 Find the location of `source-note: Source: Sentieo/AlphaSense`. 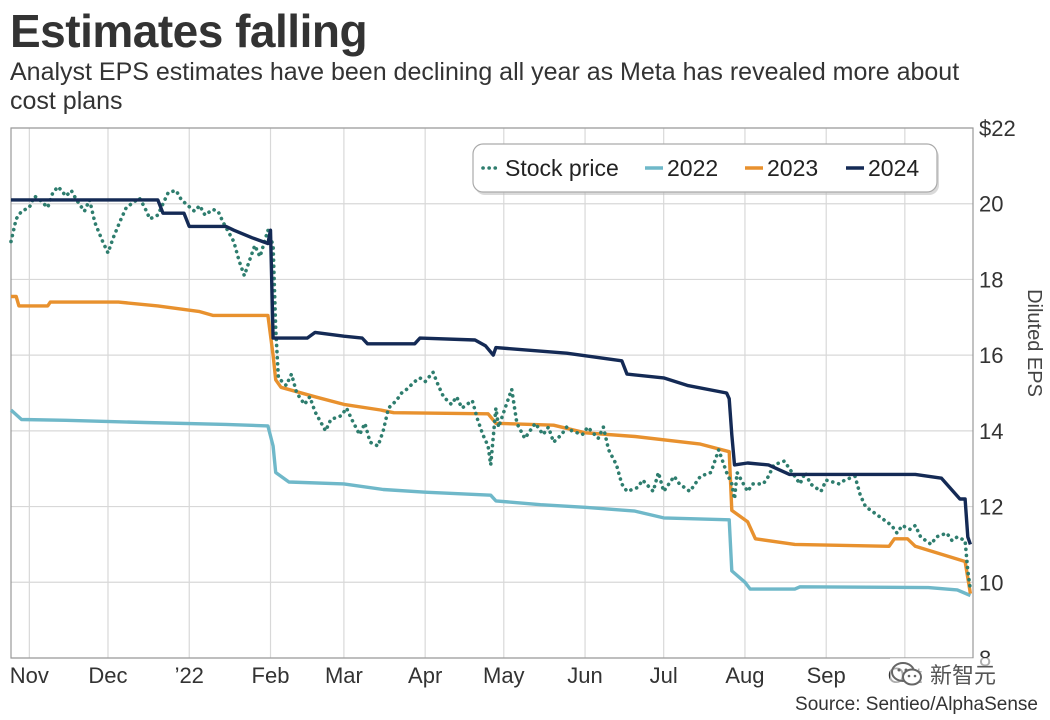

source-note: Source: Sentieo/AlphaSense is located at coordinates (916, 704).